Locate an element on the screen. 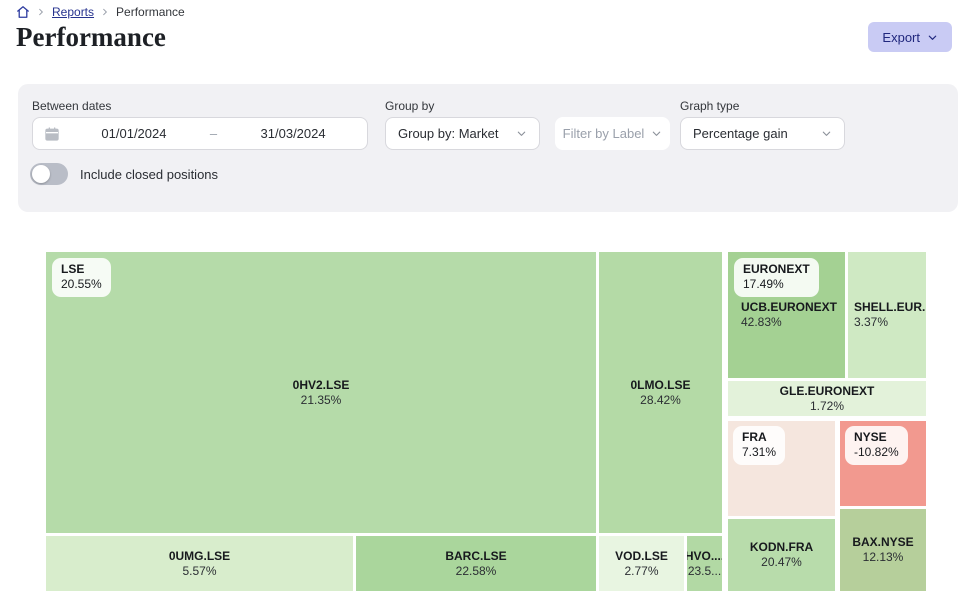 This screenshot has height=616, width=978. cell-label: 0LMO.LSE 28.42% is located at coordinates (660, 392).